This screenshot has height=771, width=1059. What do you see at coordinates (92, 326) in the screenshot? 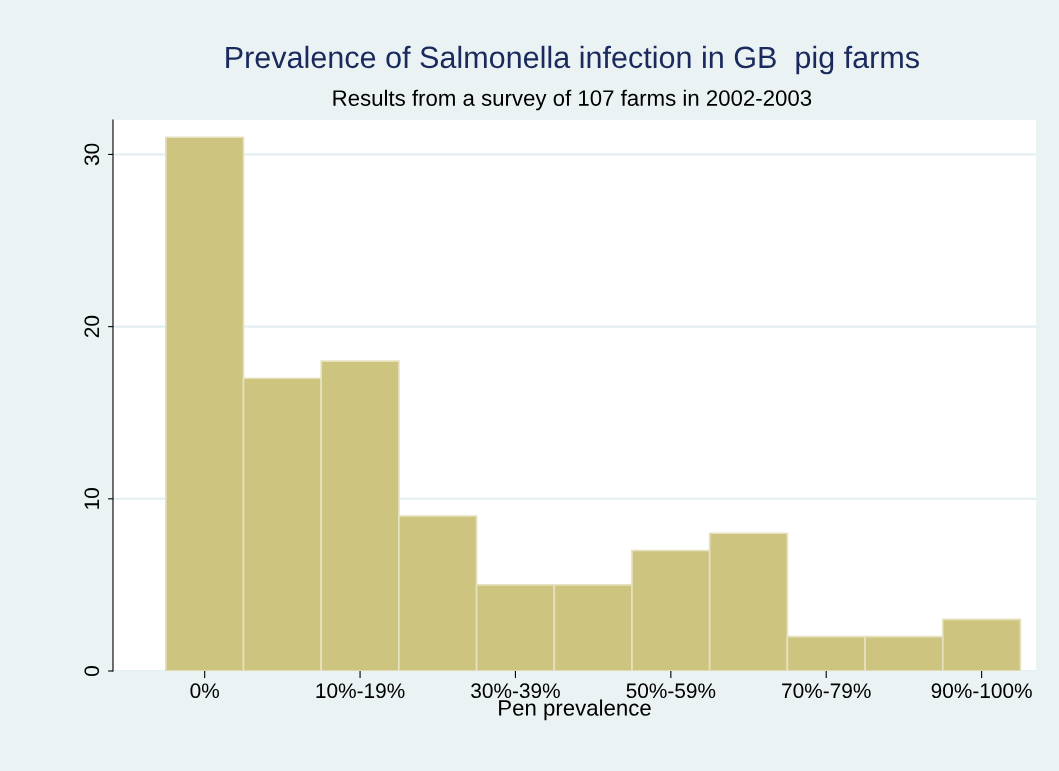
I see `y-tick-label: 20` at bounding box center [92, 326].